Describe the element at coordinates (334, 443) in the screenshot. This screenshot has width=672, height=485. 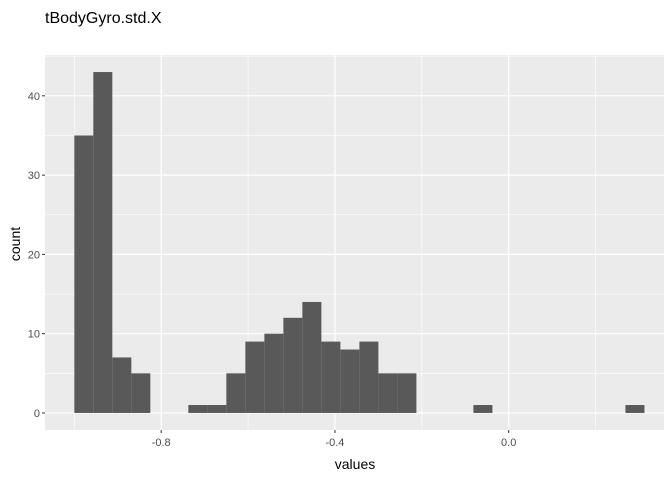
I see `x-tick-label: -0.4` at that location.